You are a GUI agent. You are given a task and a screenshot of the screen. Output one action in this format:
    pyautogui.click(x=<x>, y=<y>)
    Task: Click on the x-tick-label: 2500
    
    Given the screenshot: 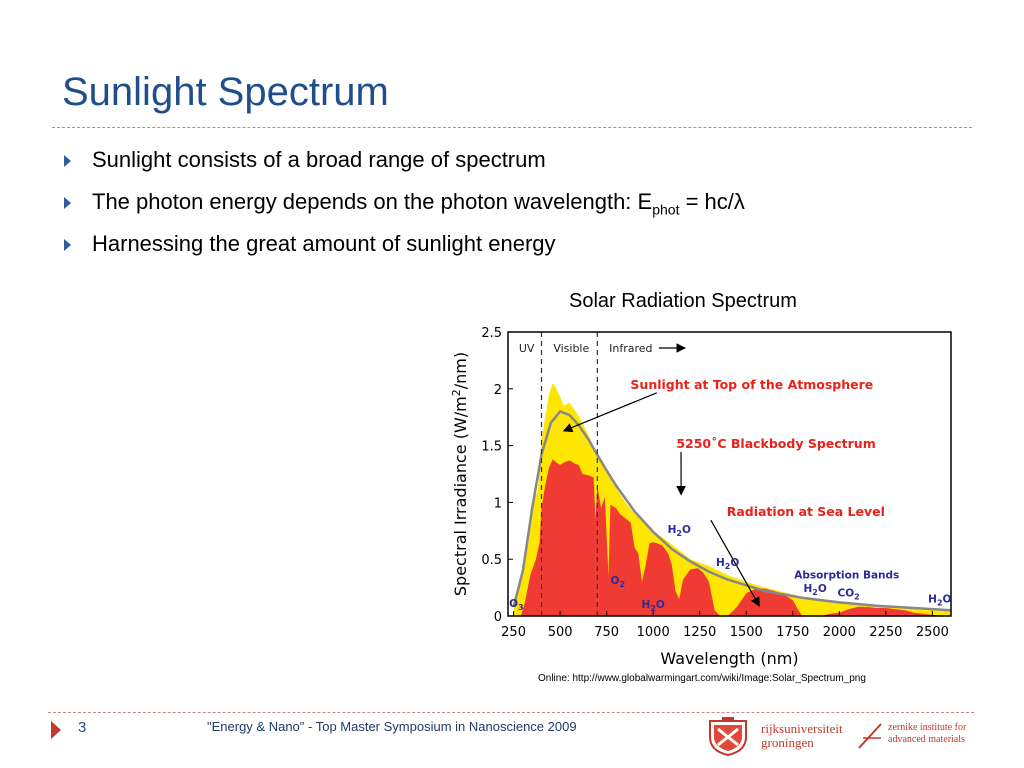 What is the action you would take?
    pyautogui.click(x=932, y=632)
    